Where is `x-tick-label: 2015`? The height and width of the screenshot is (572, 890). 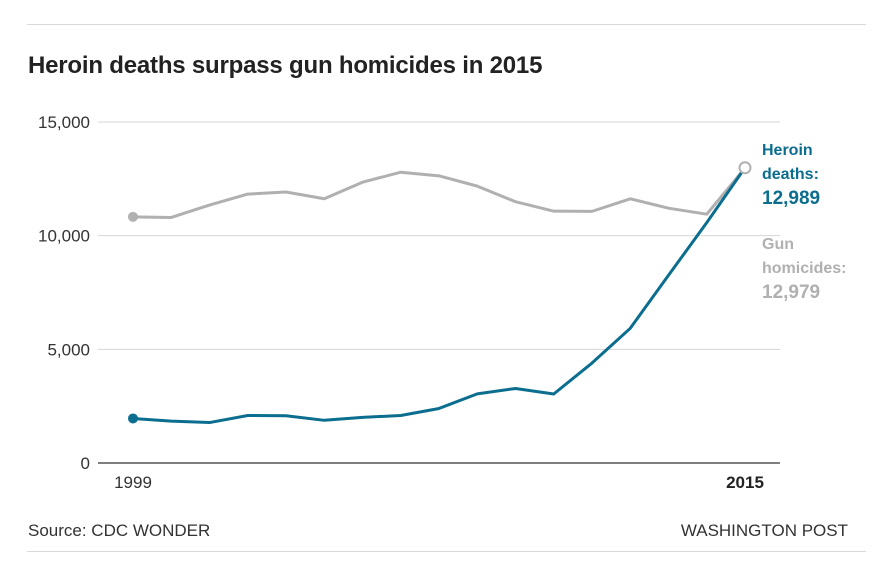
x-tick-label: 2015 is located at coordinates (745, 482).